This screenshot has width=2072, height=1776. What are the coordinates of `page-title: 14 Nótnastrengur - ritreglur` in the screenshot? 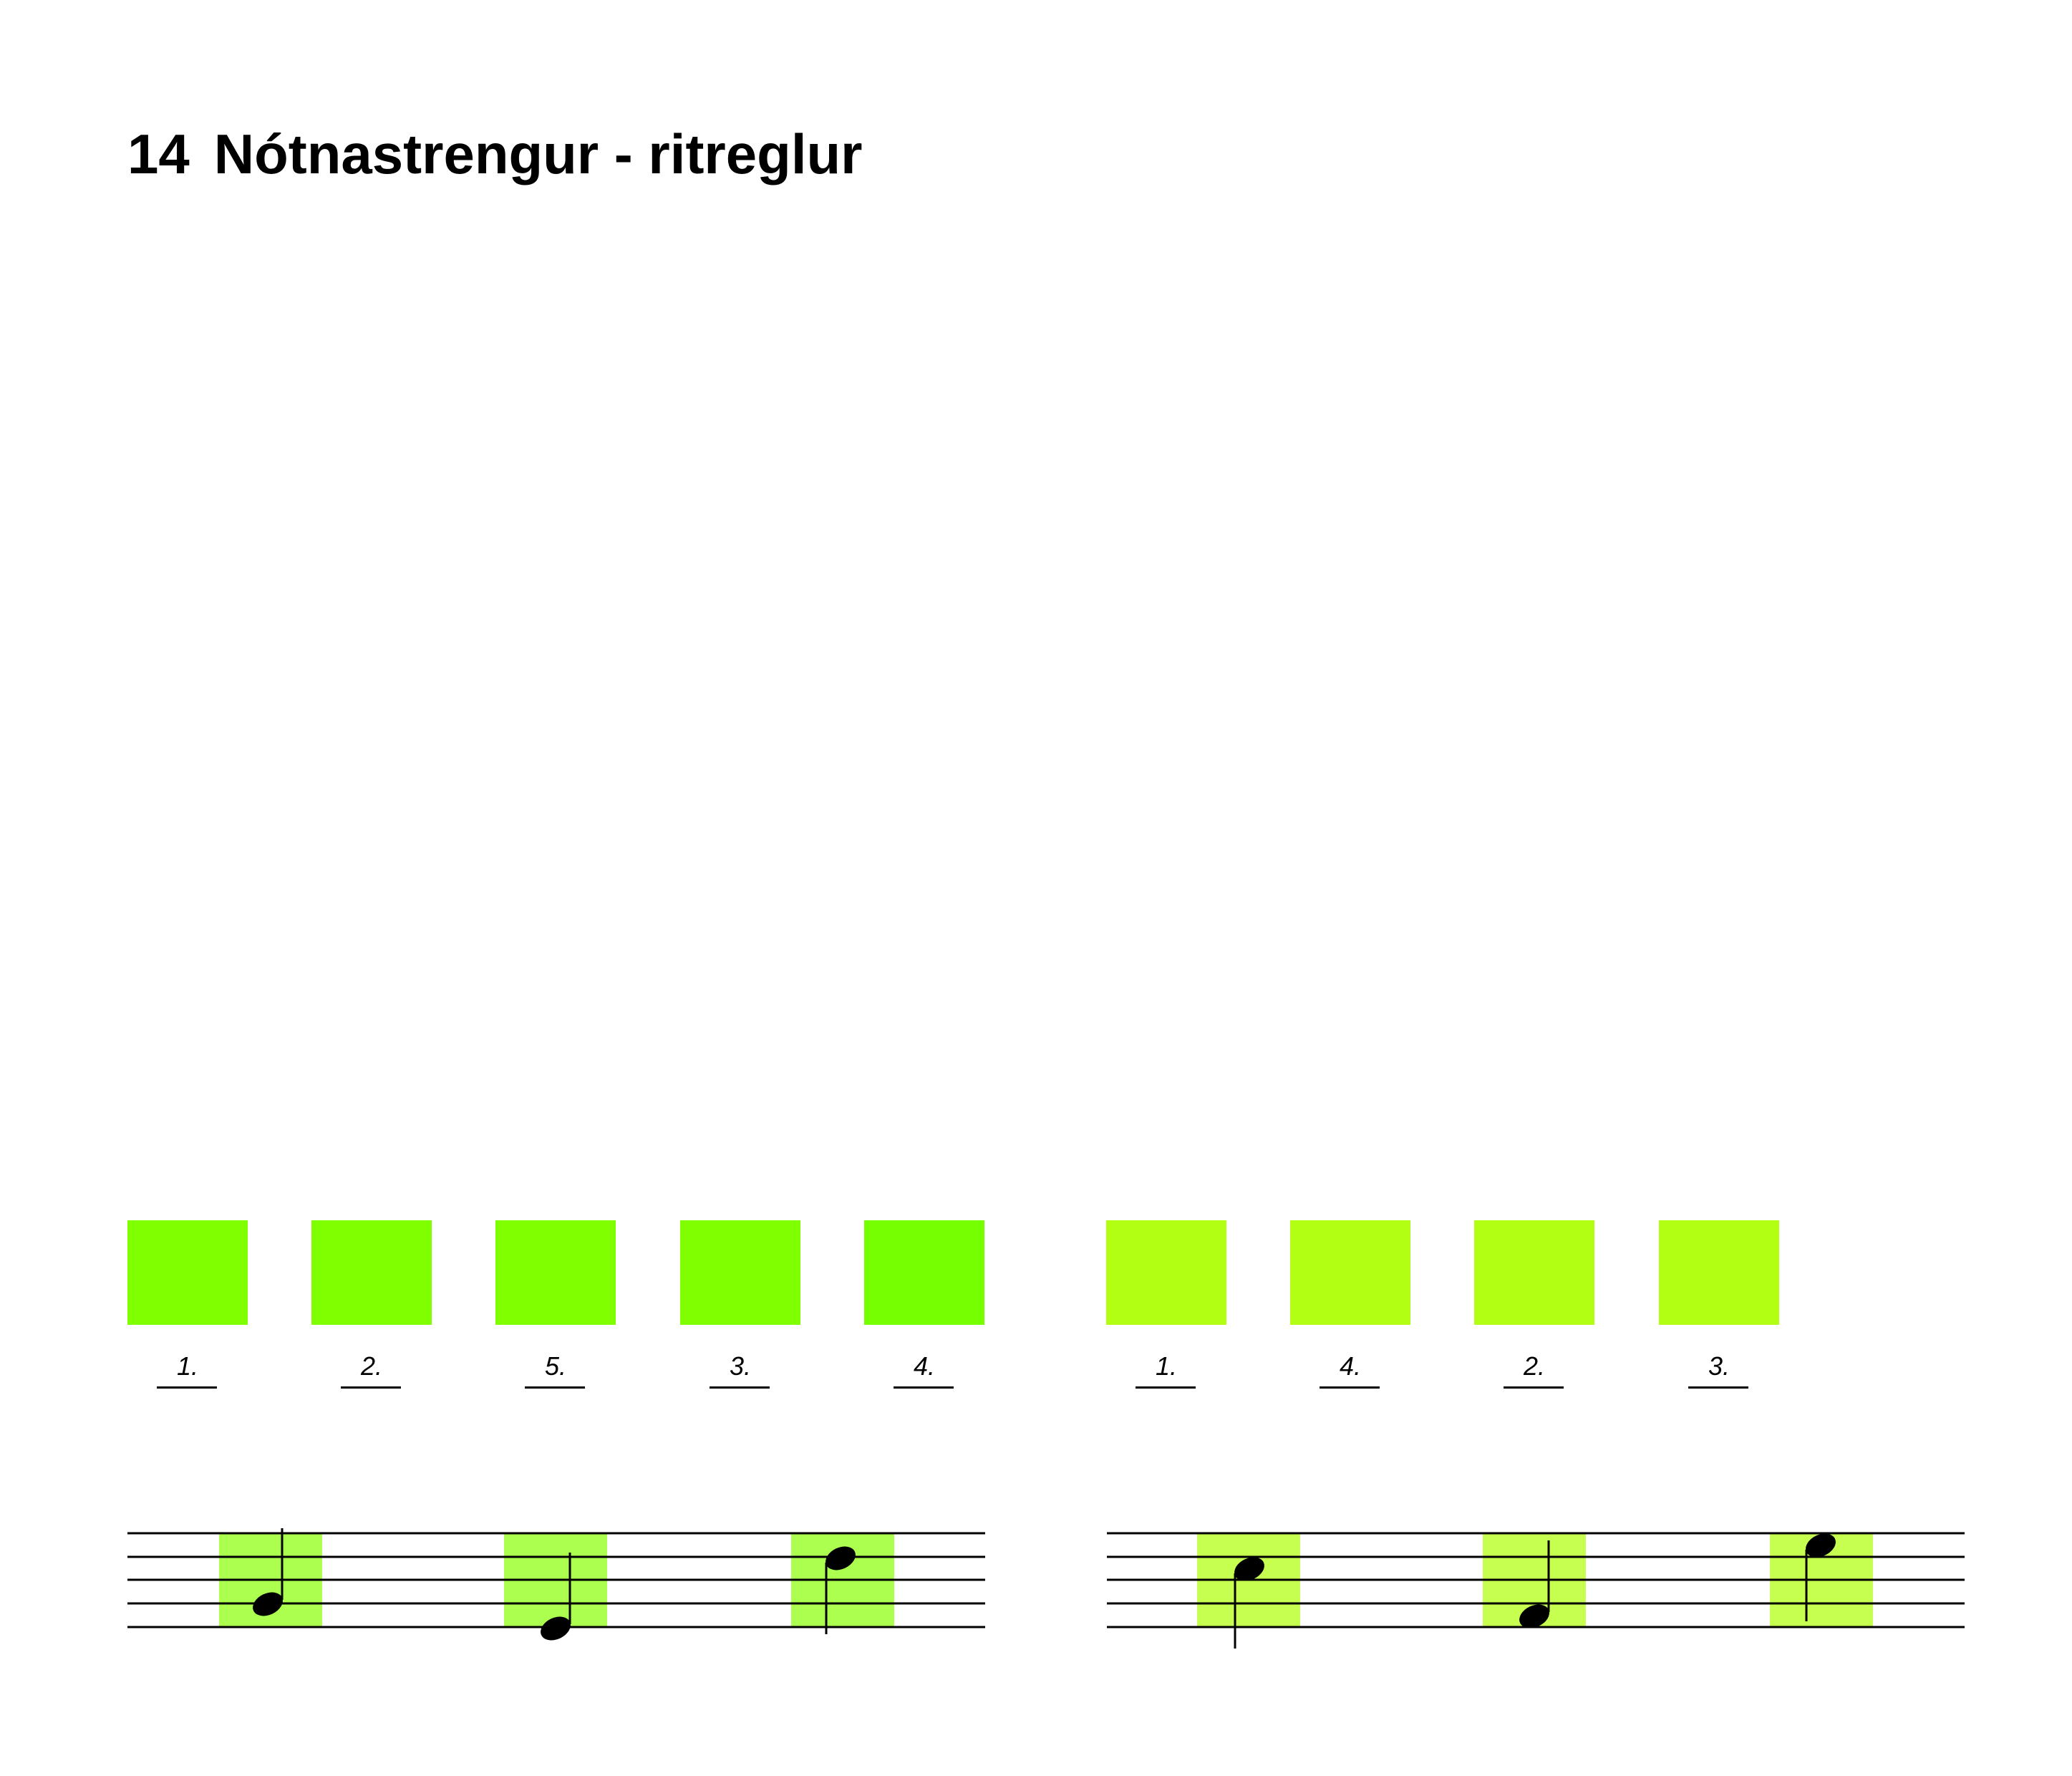 It's located at (495, 154).